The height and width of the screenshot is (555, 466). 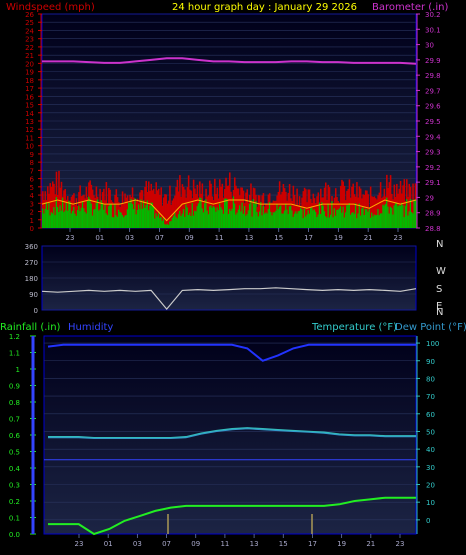 I want to click on temperature-legend: Temperature (°F), so click(x=354, y=327).